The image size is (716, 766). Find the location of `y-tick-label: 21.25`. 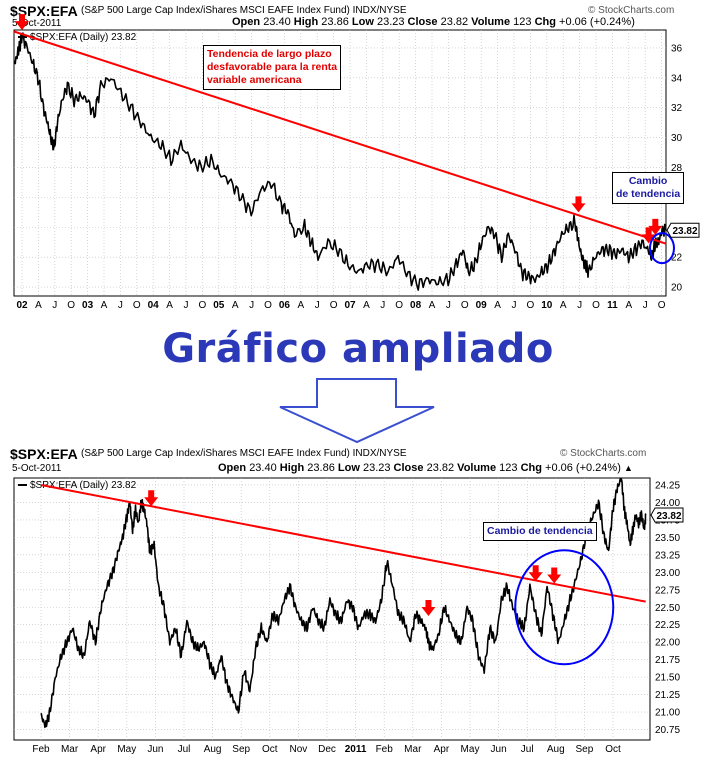

y-tick-label: 21.25 is located at coordinates (667, 695).